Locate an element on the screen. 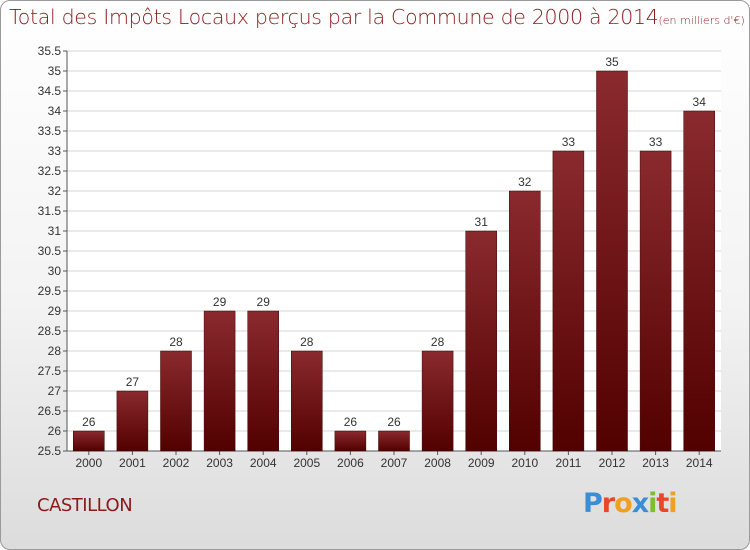  y-tick-label: 32 is located at coordinates (55, 191).